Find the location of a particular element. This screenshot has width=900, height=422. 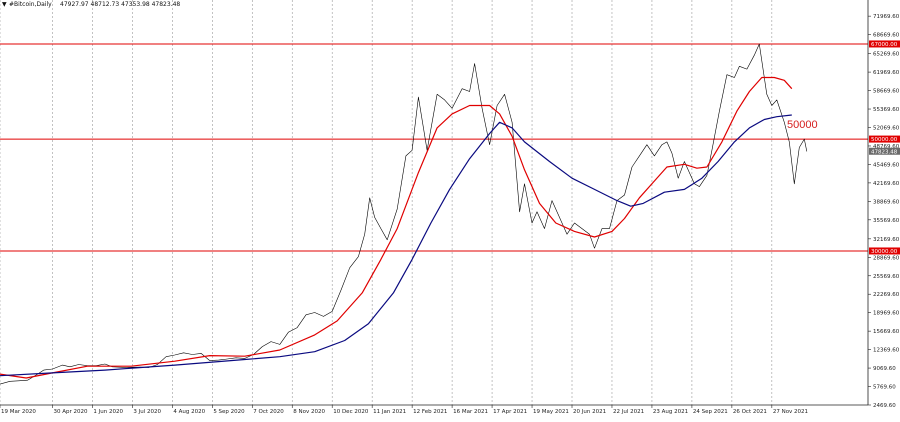

time-tick-label: 12 Feb 2021 is located at coordinates (430, 412).